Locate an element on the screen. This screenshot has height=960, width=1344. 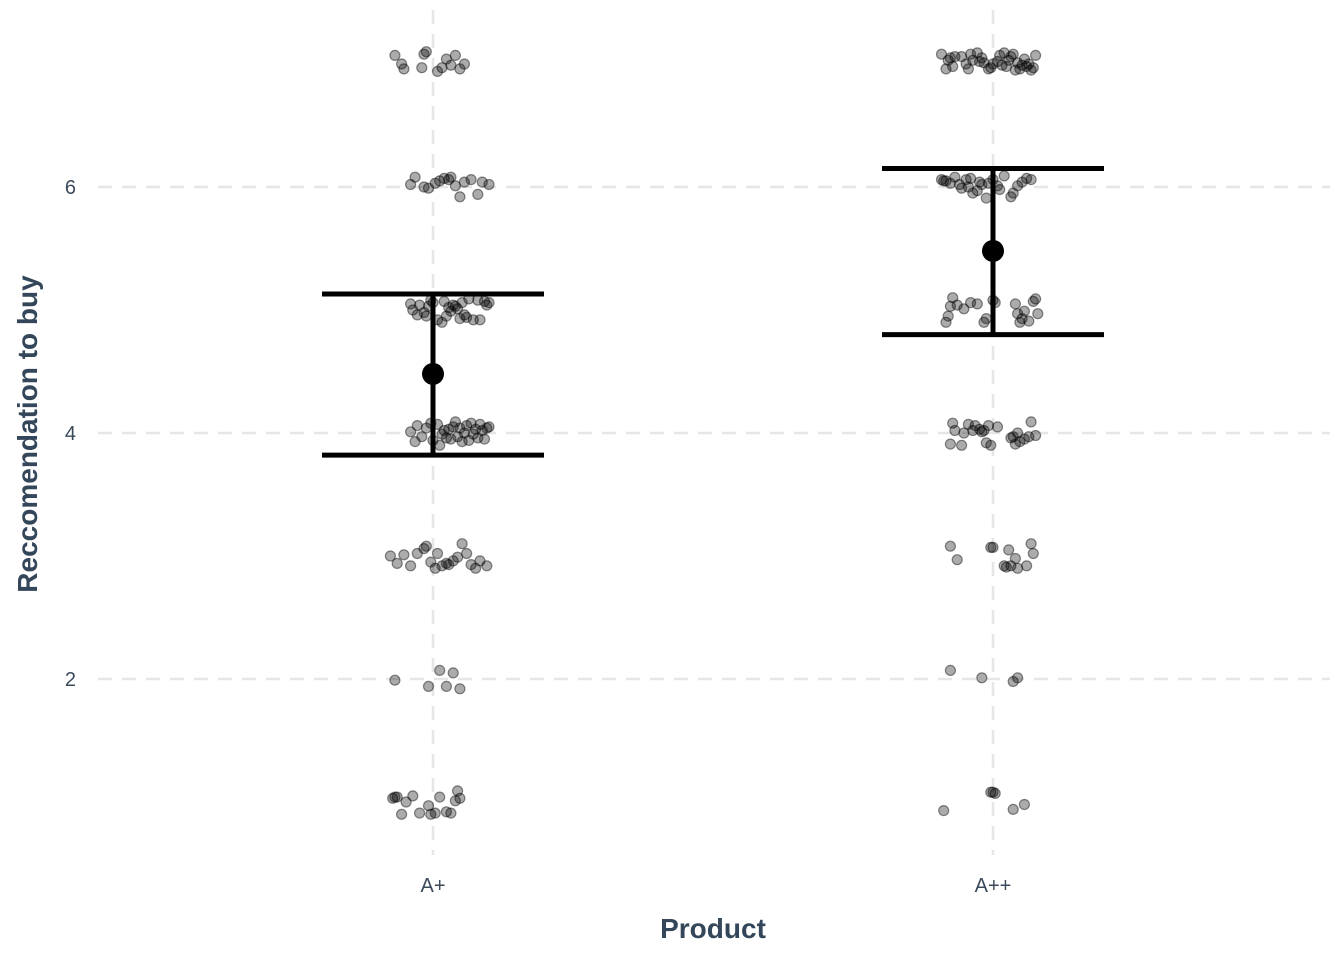
y-axis-title: Reccomendation to buy is located at coordinates (27, 434).